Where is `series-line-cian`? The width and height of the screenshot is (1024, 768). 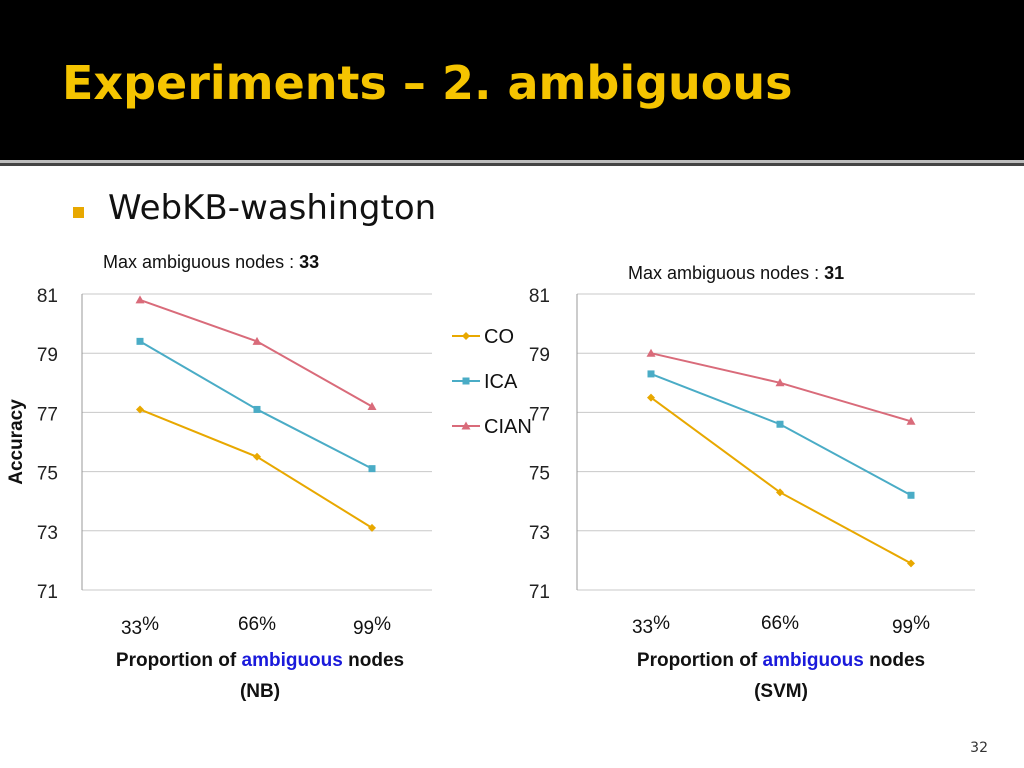
series-line-cian is located at coordinates (781, 387).